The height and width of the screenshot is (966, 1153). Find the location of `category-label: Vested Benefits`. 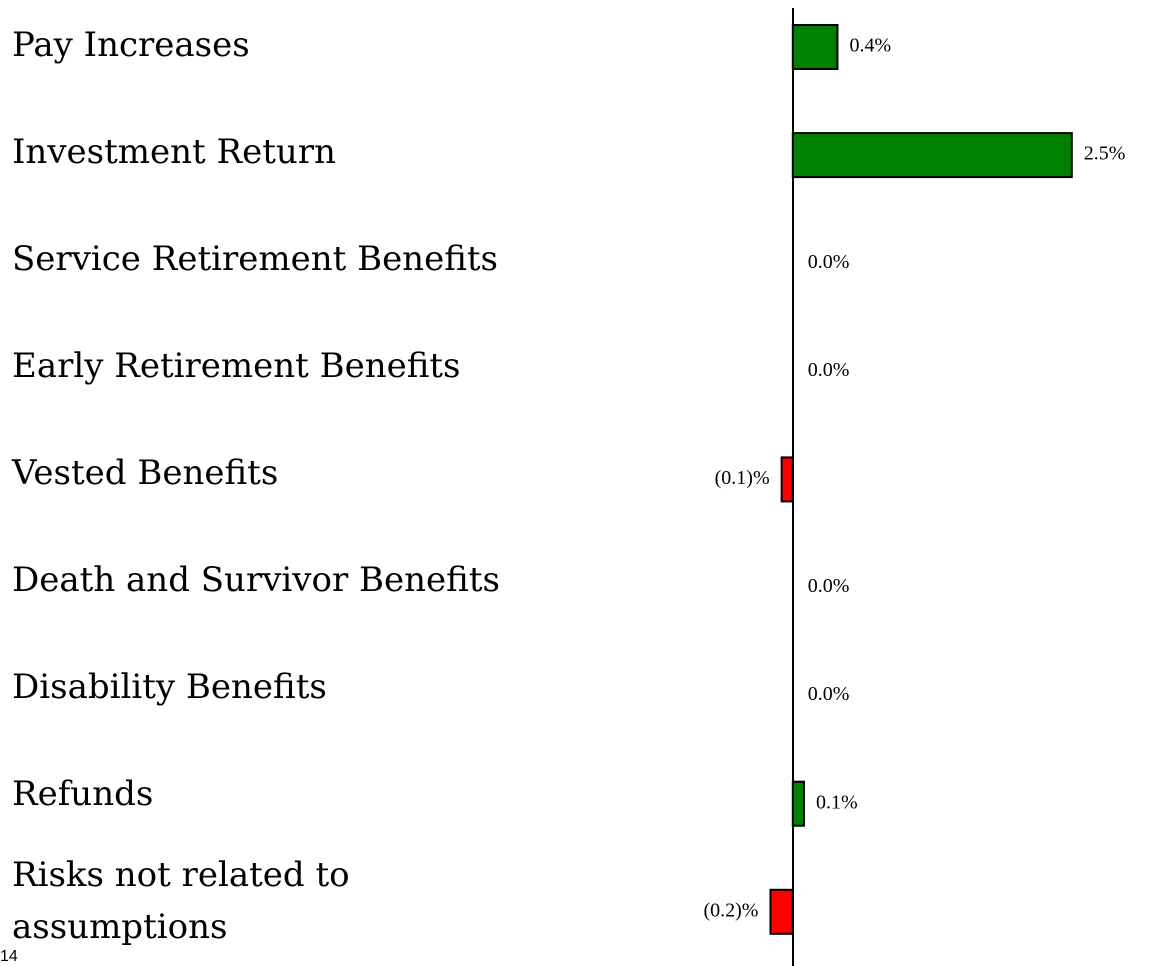

category-label: Vested Benefits is located at coordinates (145, 473).